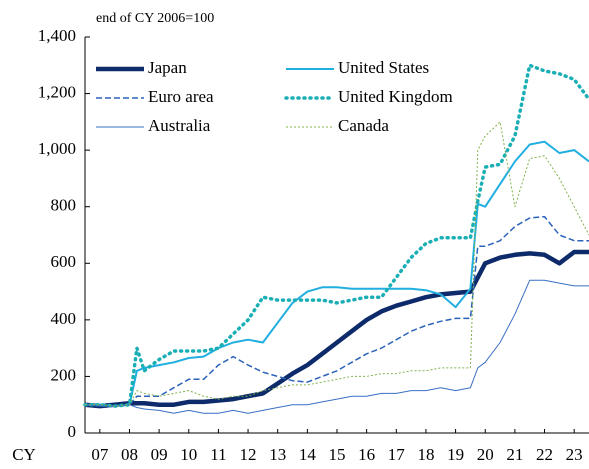 Image resolution: width=589 pixels, height=469 pixels. I want to click on x-tick-label: 18, so click(425, 454).